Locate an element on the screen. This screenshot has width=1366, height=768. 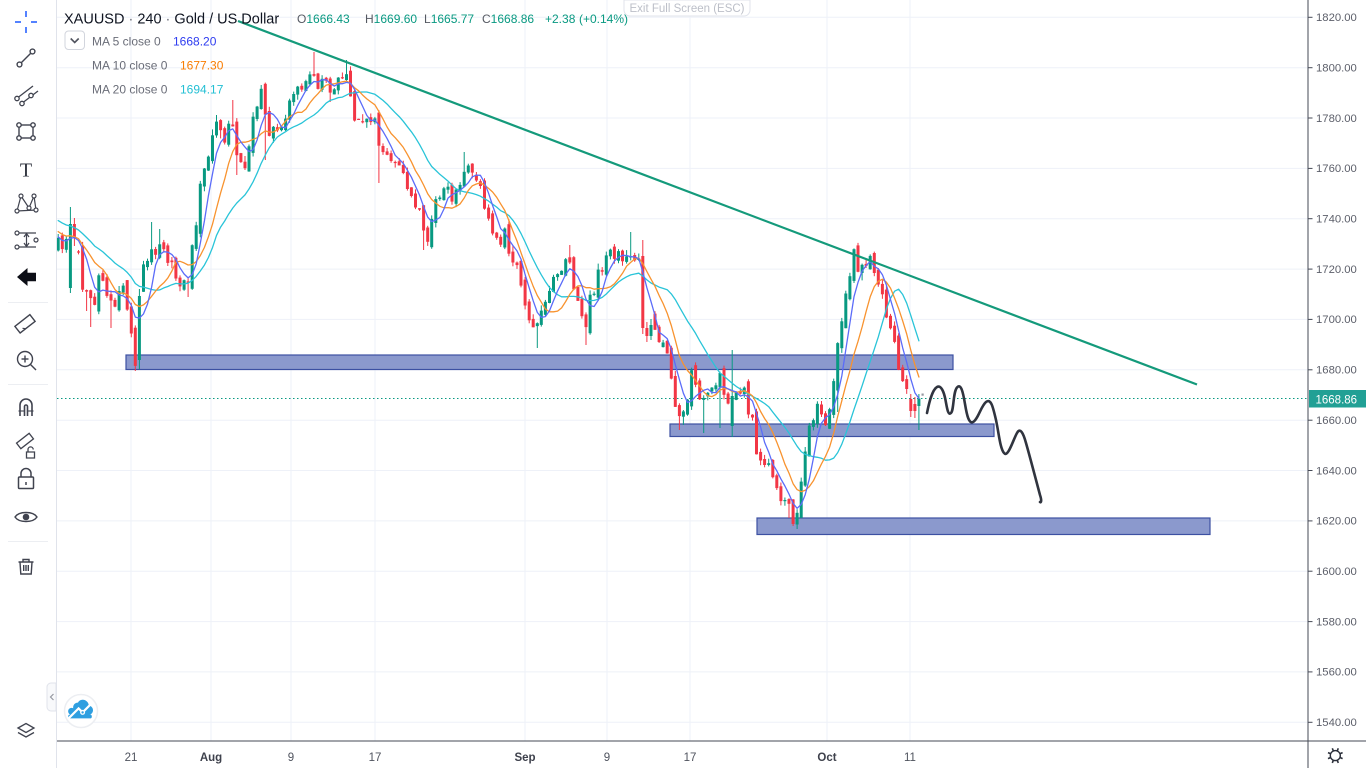
svg-text: 1640.00 is located at coordinates (1336, 471).